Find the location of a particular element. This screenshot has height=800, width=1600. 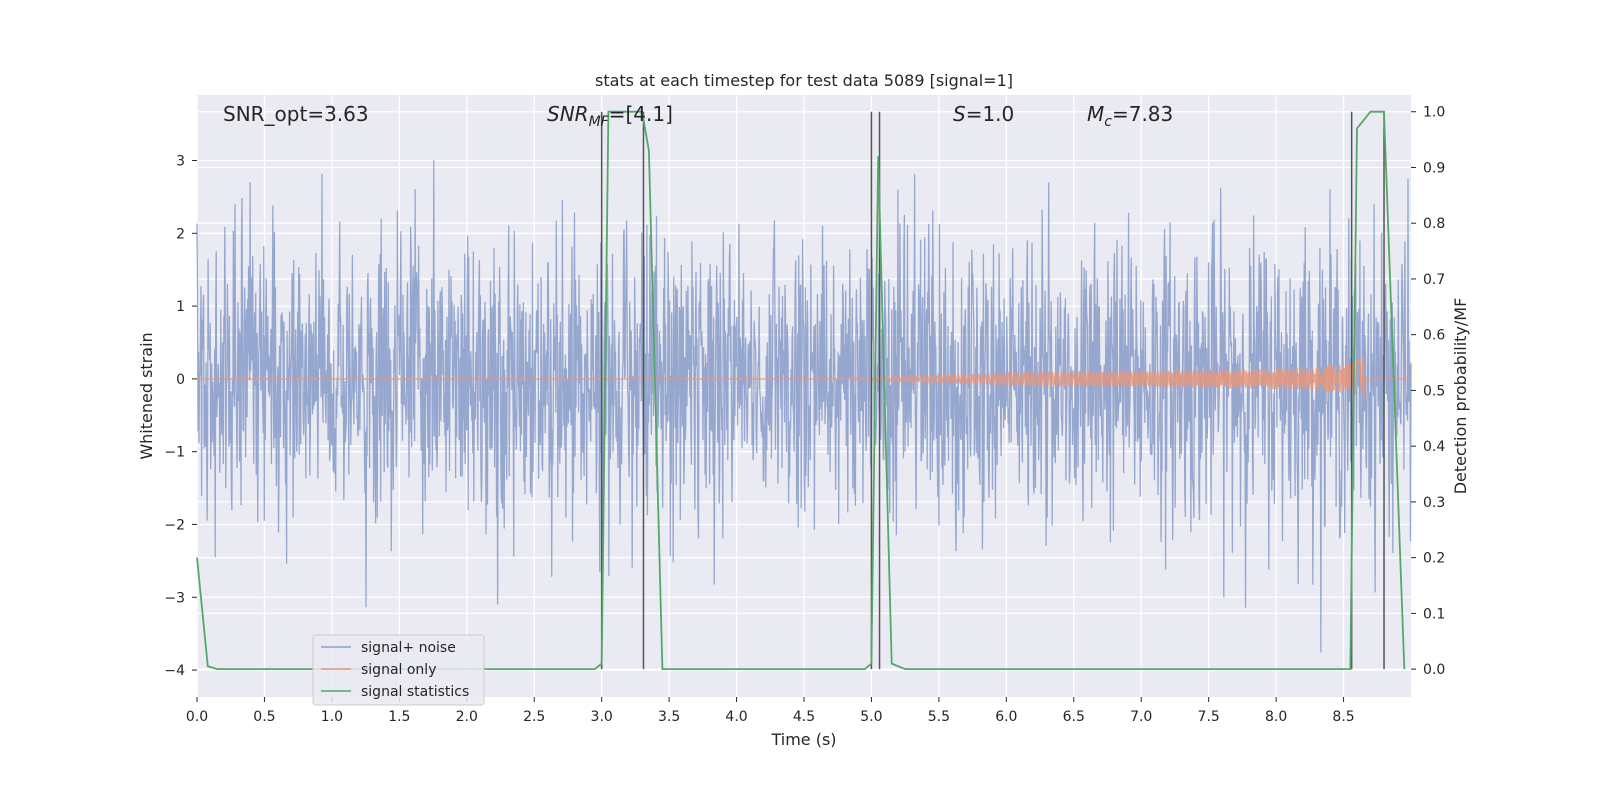

y-axis-left-label: Whitened strain is located at coordinates (146, 395).